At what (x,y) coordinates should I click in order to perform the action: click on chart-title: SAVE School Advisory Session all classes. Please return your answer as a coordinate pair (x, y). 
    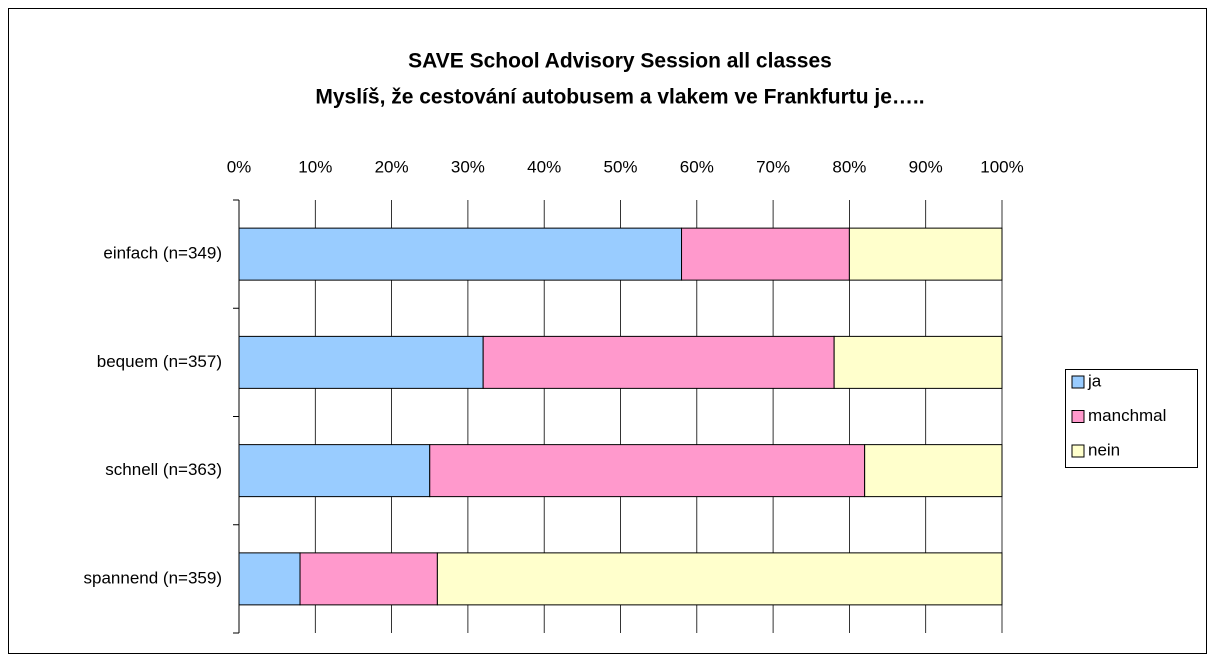
    Looking at the image, I should click on (620, 61).